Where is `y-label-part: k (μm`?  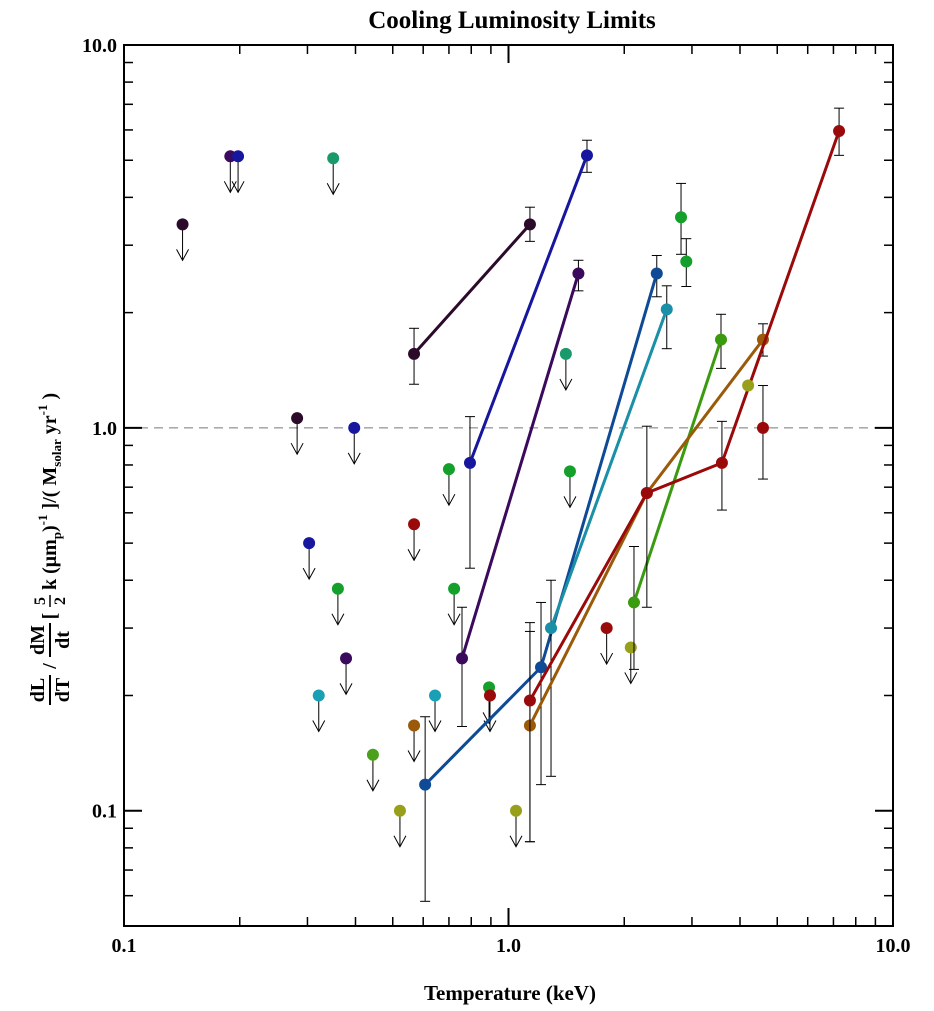
y-label-part: k (μm is located at coordinates (50, 564).